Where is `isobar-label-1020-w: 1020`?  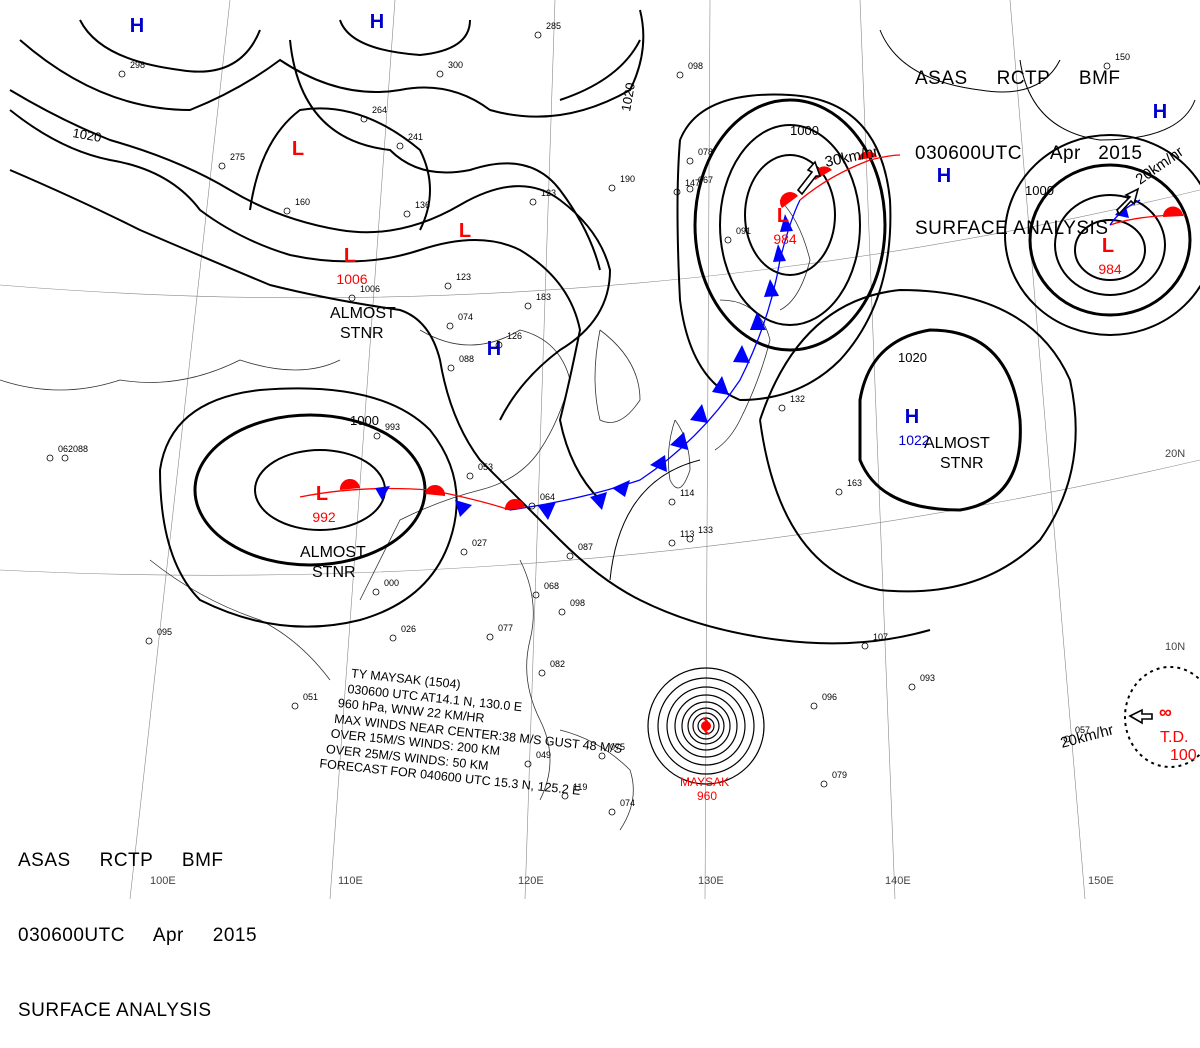
isobar-label-1020-w: 1020 is located at coordinates (86, 135).